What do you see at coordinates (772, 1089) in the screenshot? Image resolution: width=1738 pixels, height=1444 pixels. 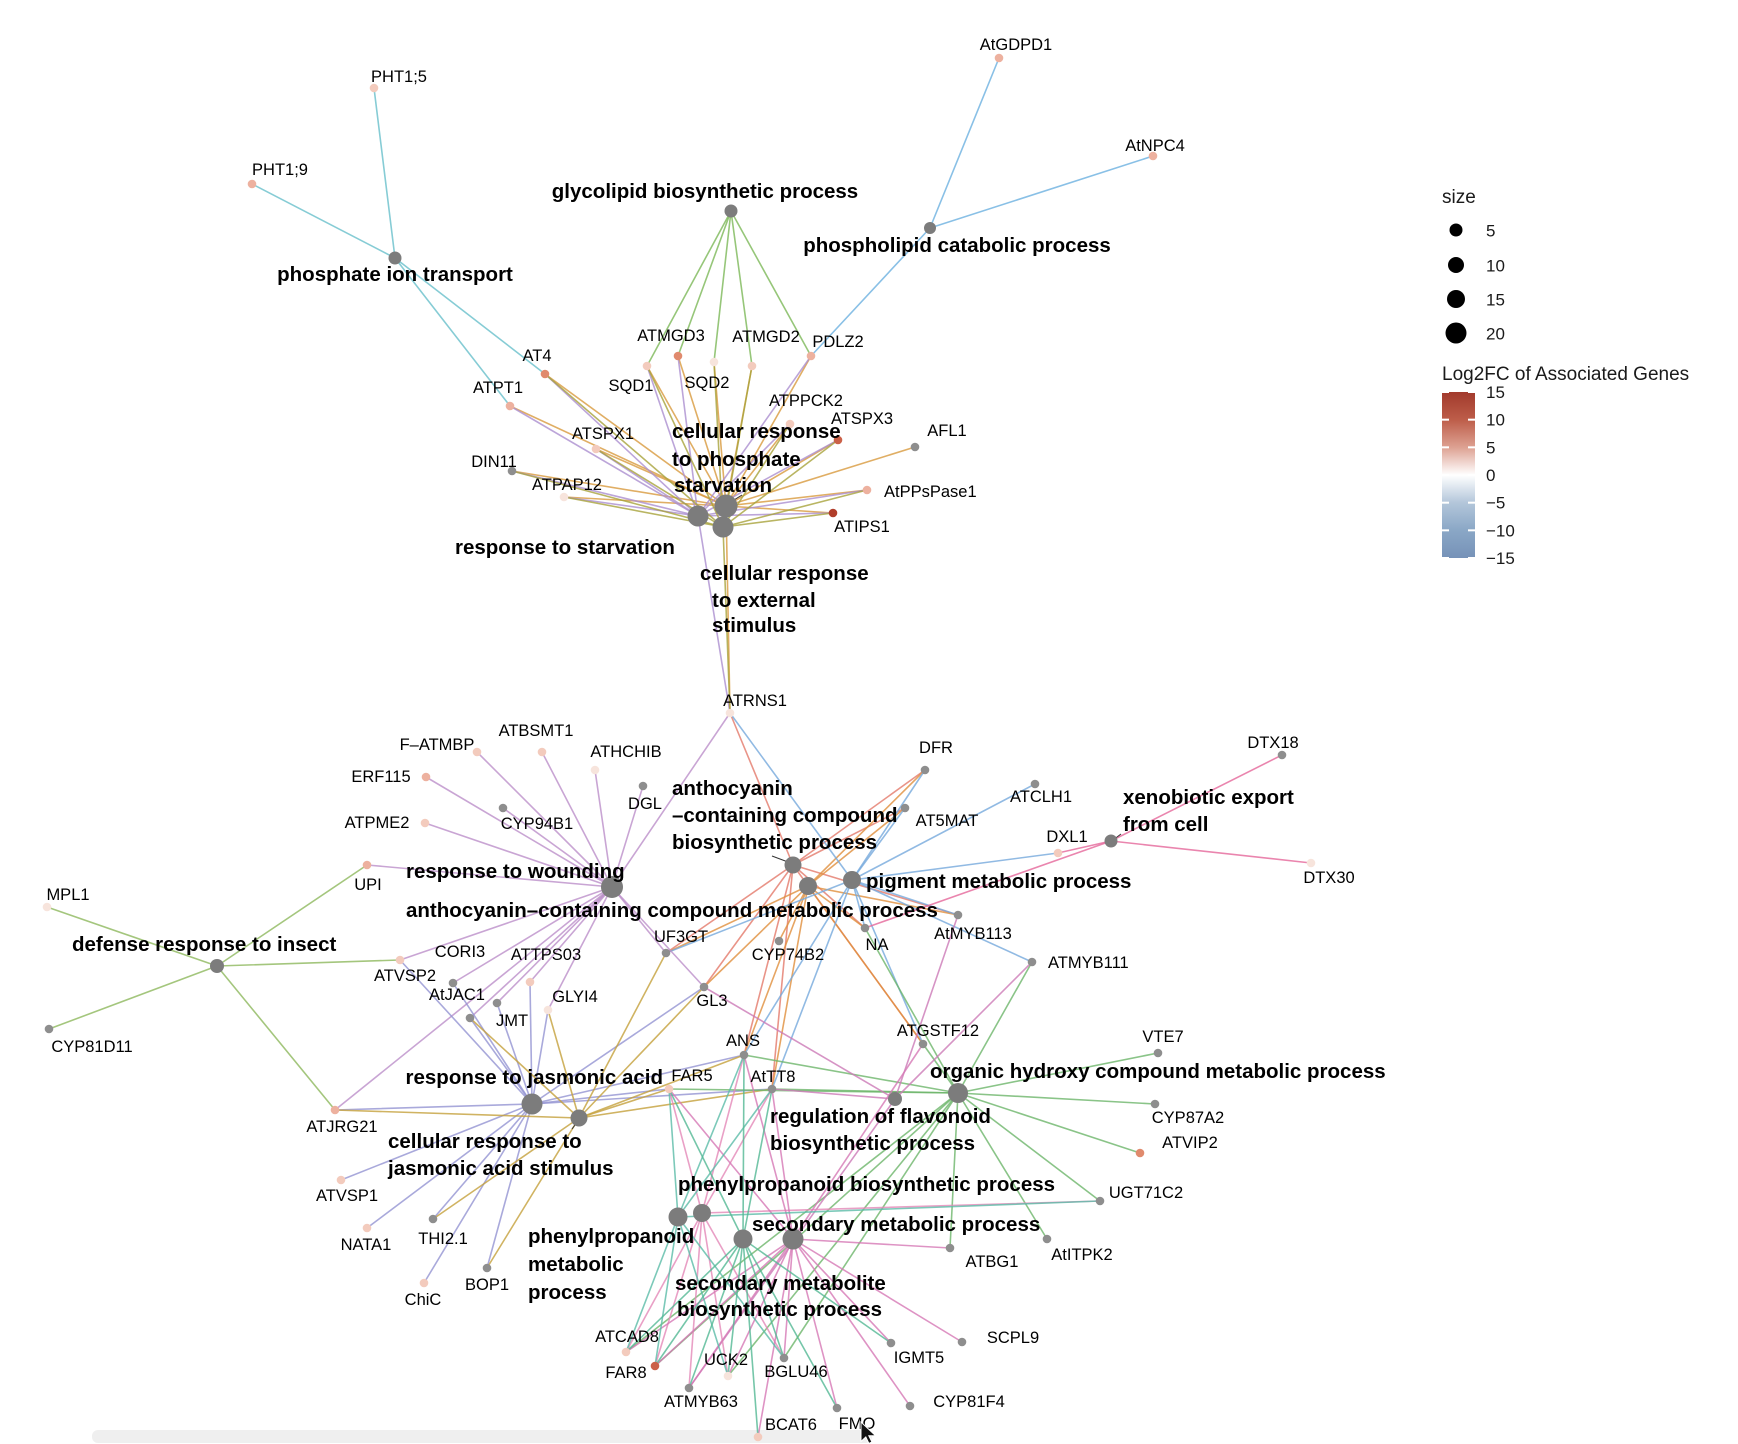 I see `gene-node-AtTT8` at bounding box center [772, 1089].